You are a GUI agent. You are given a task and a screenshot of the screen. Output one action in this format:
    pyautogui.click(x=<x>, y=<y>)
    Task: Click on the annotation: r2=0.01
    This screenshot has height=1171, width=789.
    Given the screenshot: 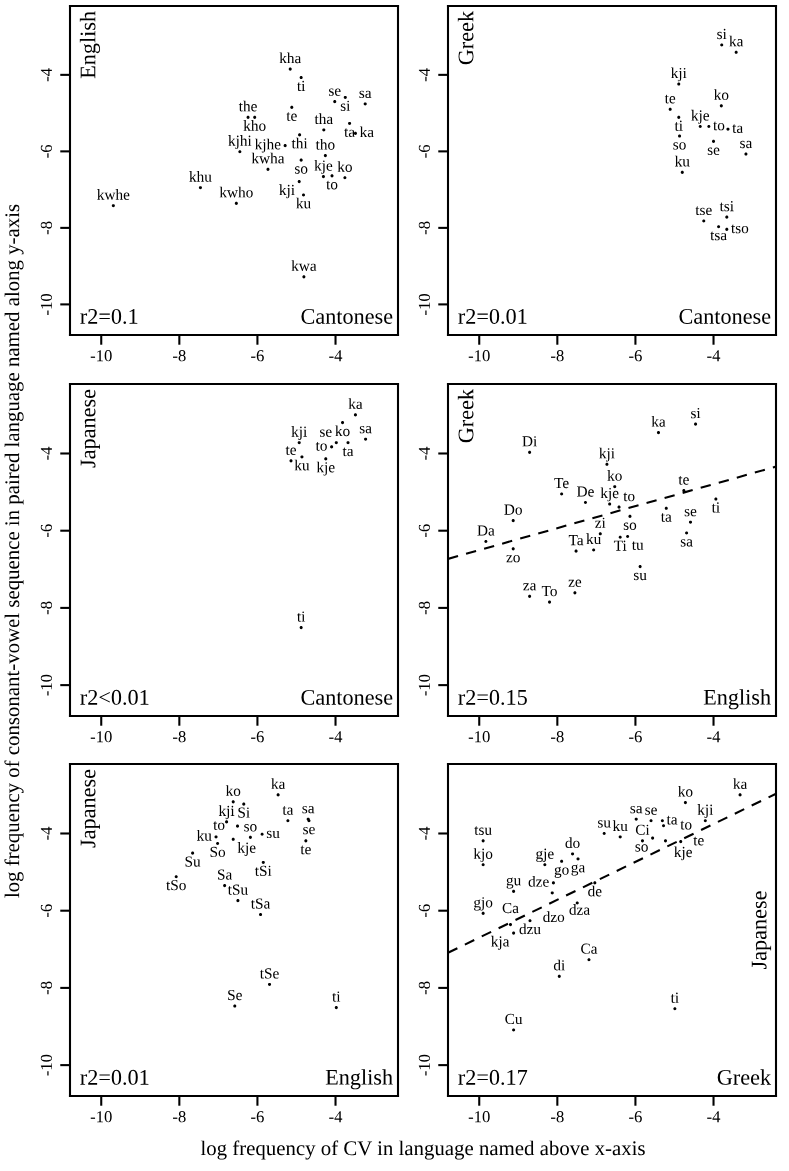 What is the action you would take?
    pyautogui.click(x=114, y=1077)
    